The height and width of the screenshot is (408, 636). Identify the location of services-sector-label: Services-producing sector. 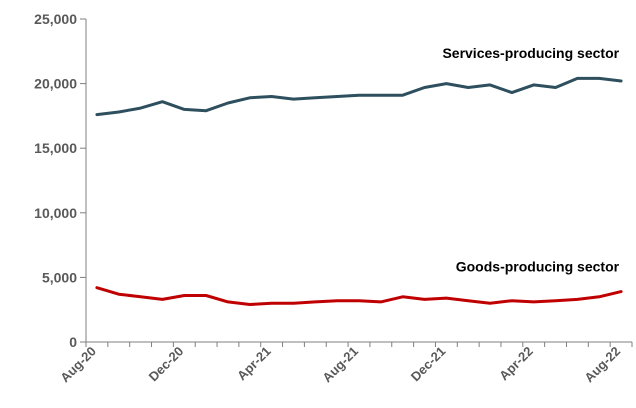
(530, 53).